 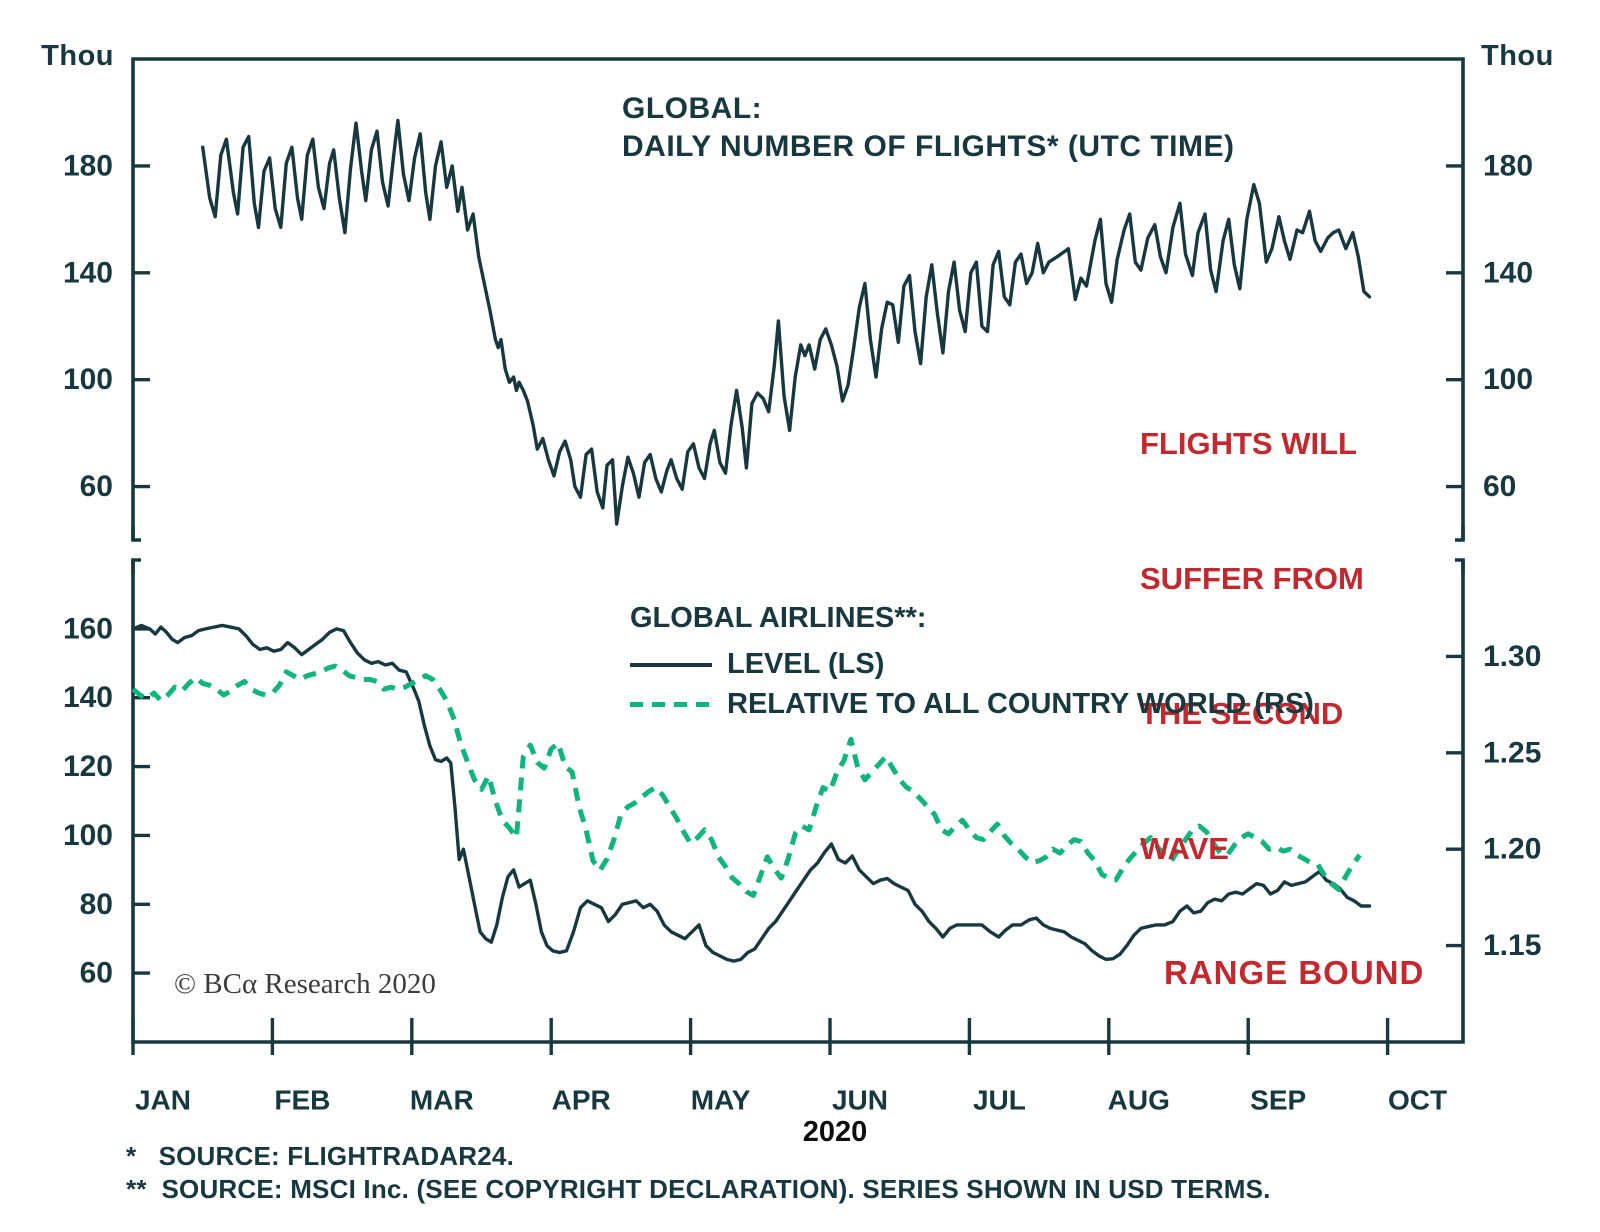 What do you see at coordinates (442, 1100) in the screenshot?
I see `x-tick-label-month: MAR` at bounding box center [442, 1100].